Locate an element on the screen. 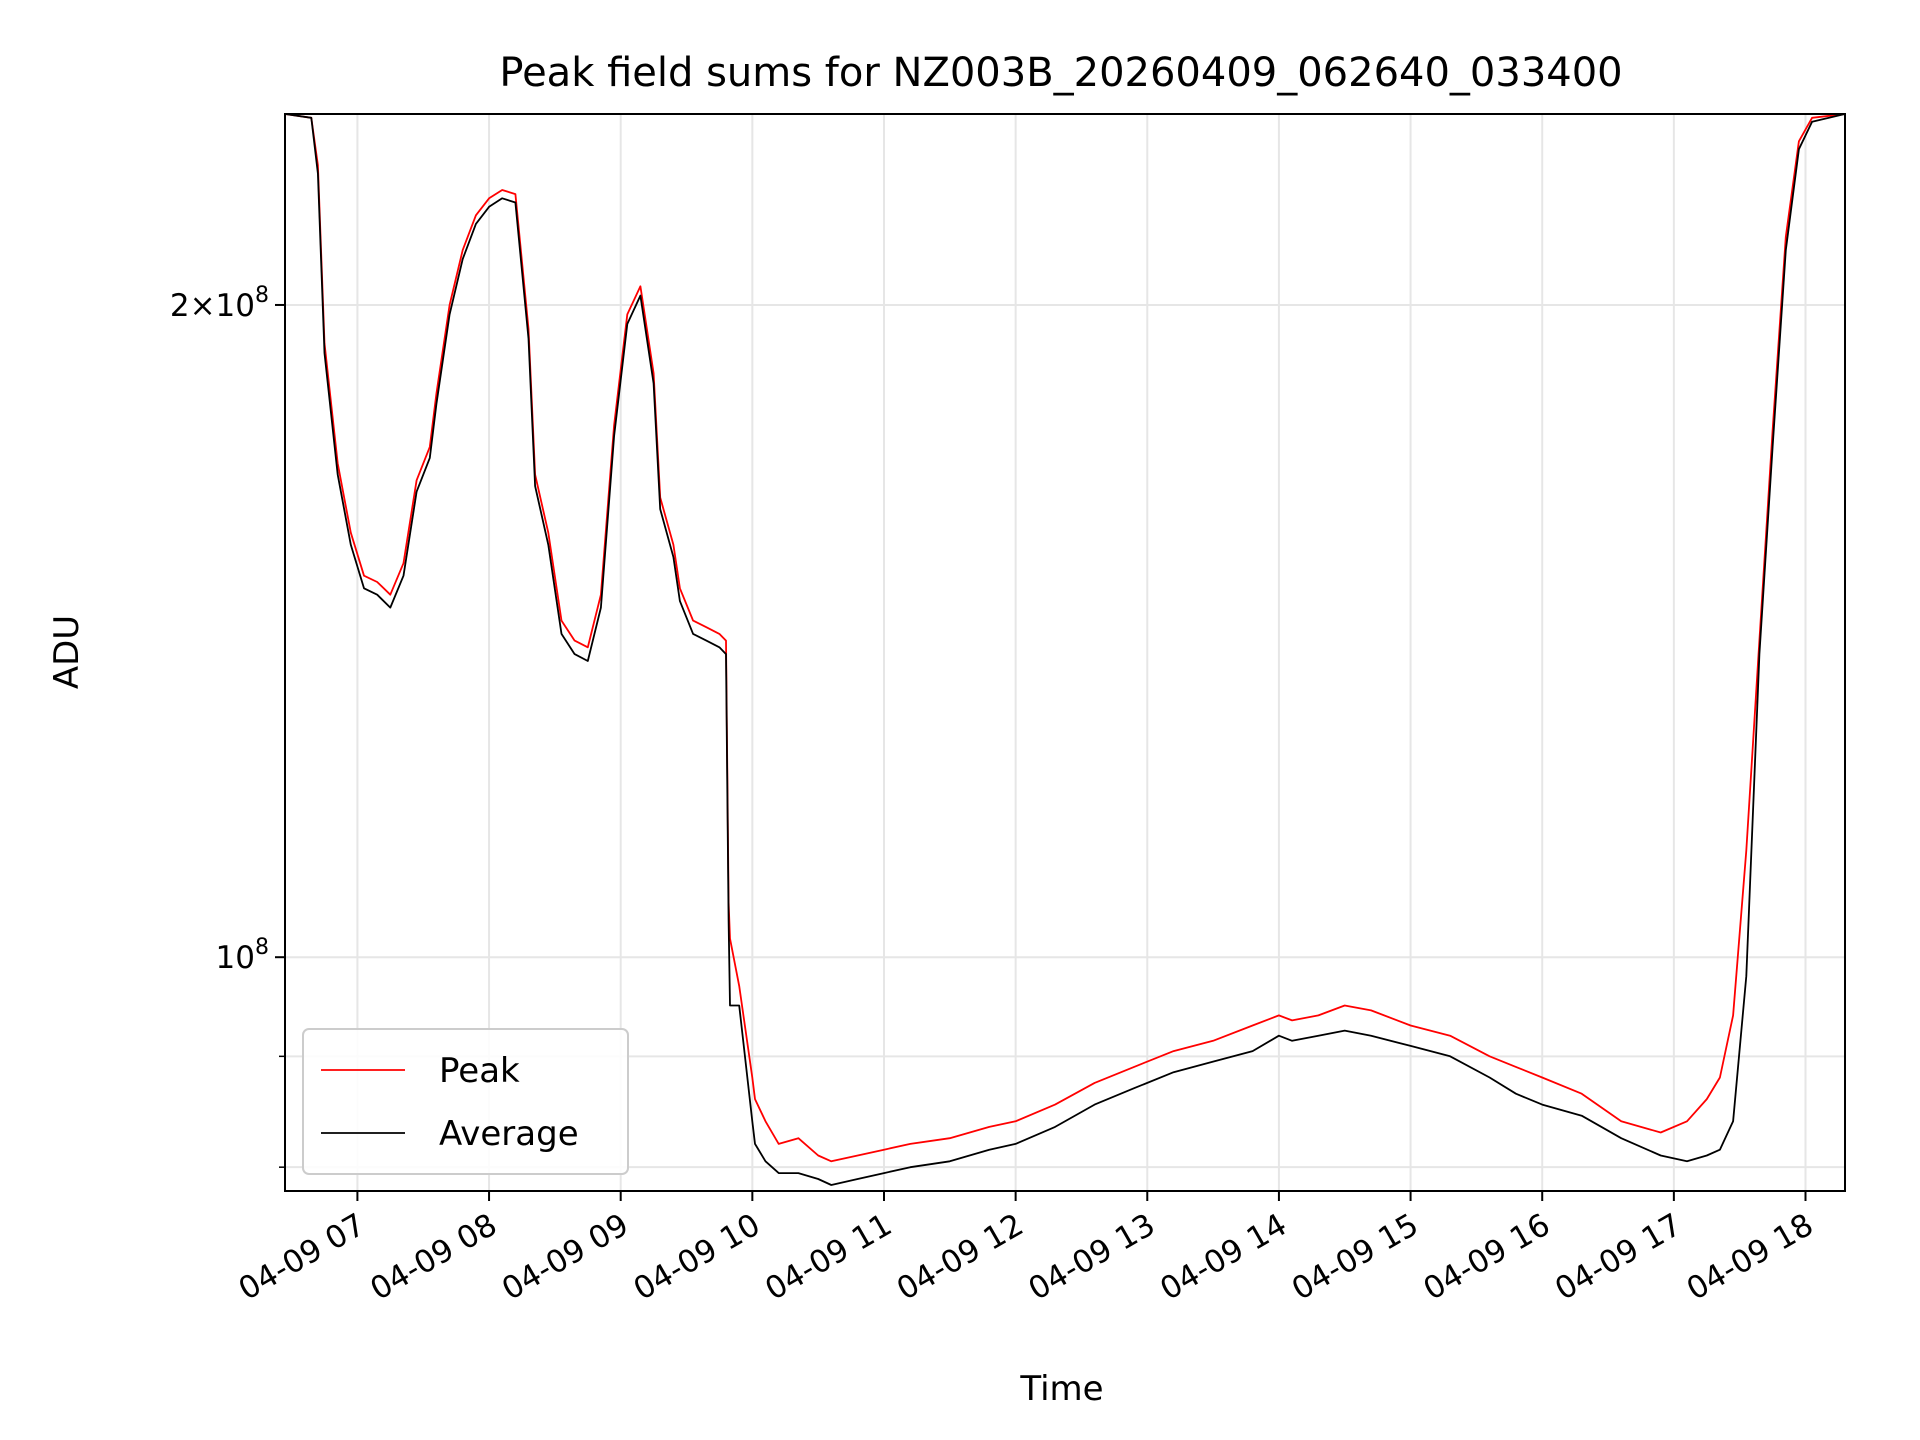  y-tick-label: 108 is located at coordinates (242, 955).